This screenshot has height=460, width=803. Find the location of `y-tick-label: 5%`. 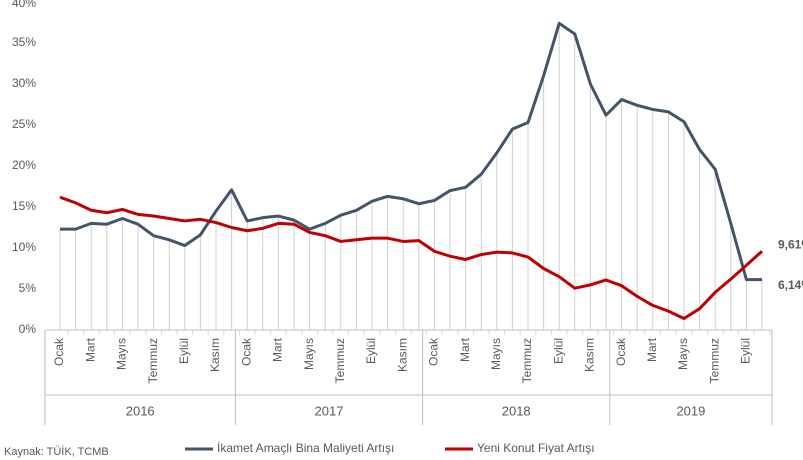

y-tick-label: 5% is located at coordinates (28, 288).